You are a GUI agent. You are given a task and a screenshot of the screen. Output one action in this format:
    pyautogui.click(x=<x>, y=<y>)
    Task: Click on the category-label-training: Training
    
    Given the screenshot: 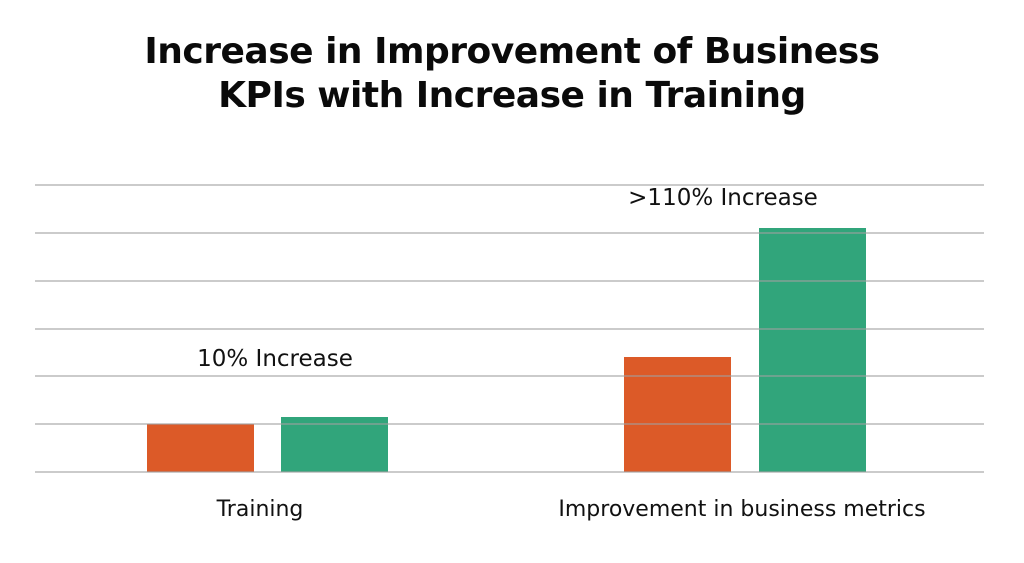 What is the action you would take?
    pyautogui.click(x=260, y=509)
    